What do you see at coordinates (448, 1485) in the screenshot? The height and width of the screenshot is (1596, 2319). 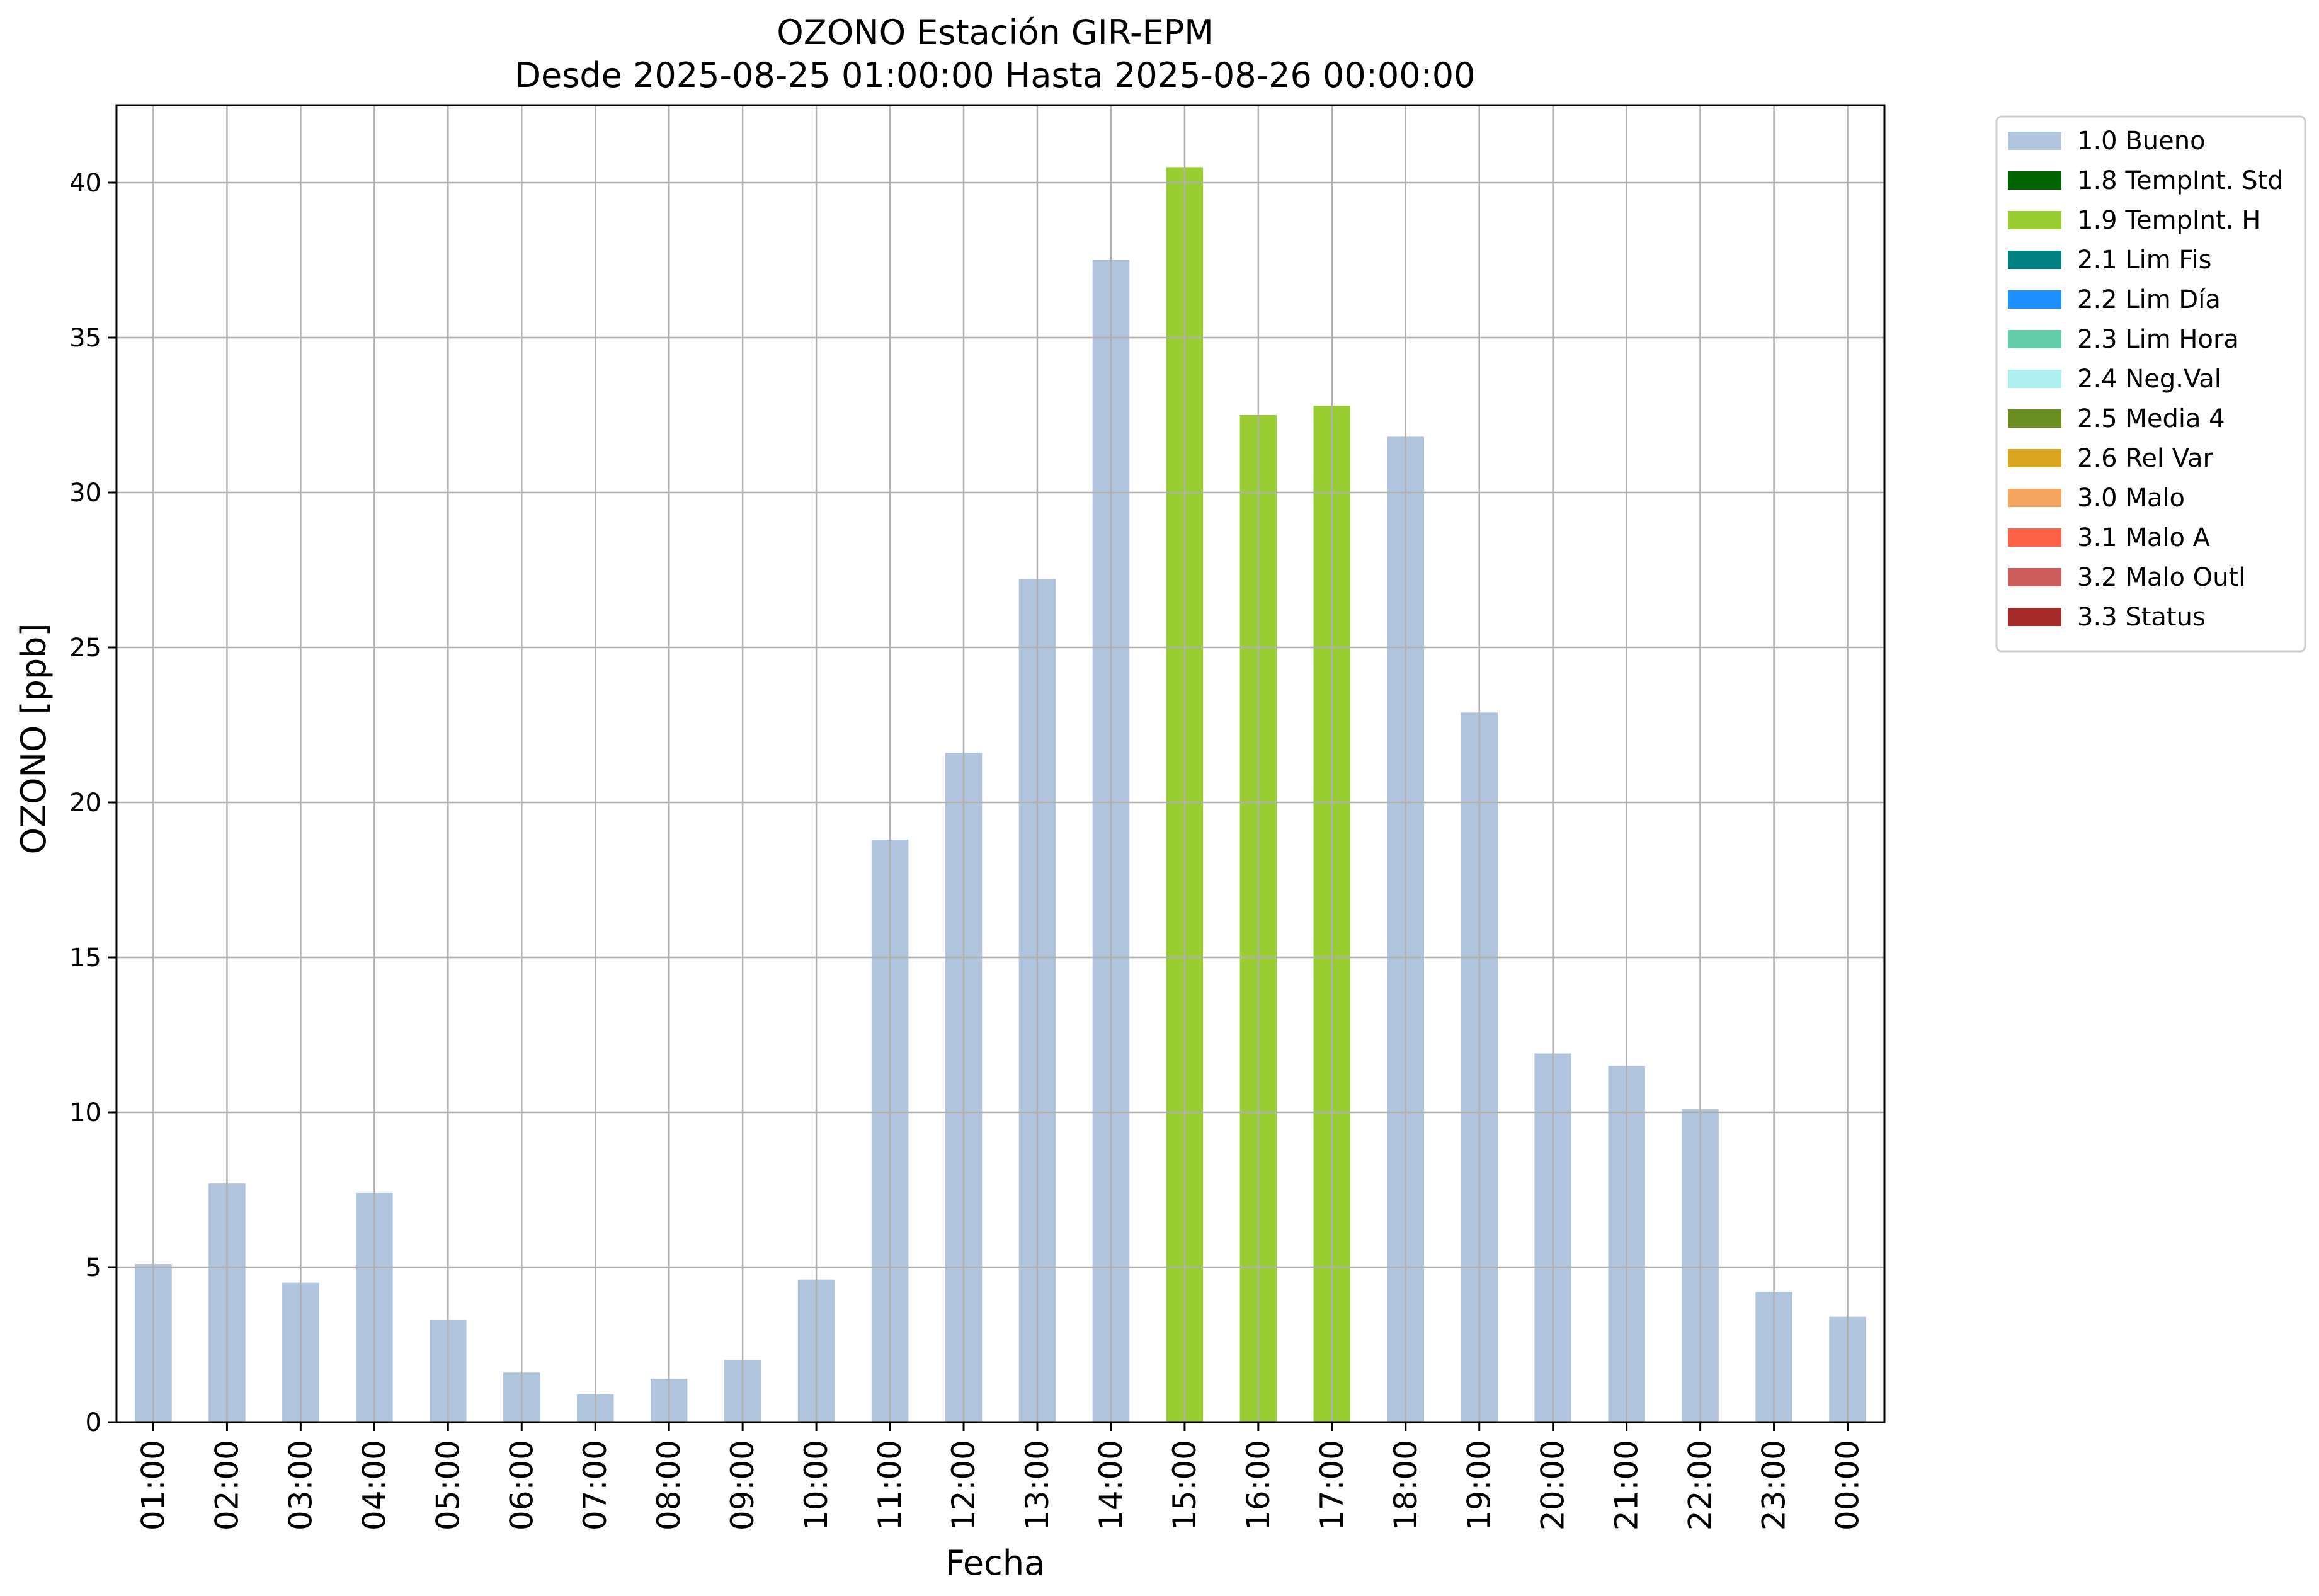 I see `x-tick-label: 05:00` at bounding box center [448, 1485].